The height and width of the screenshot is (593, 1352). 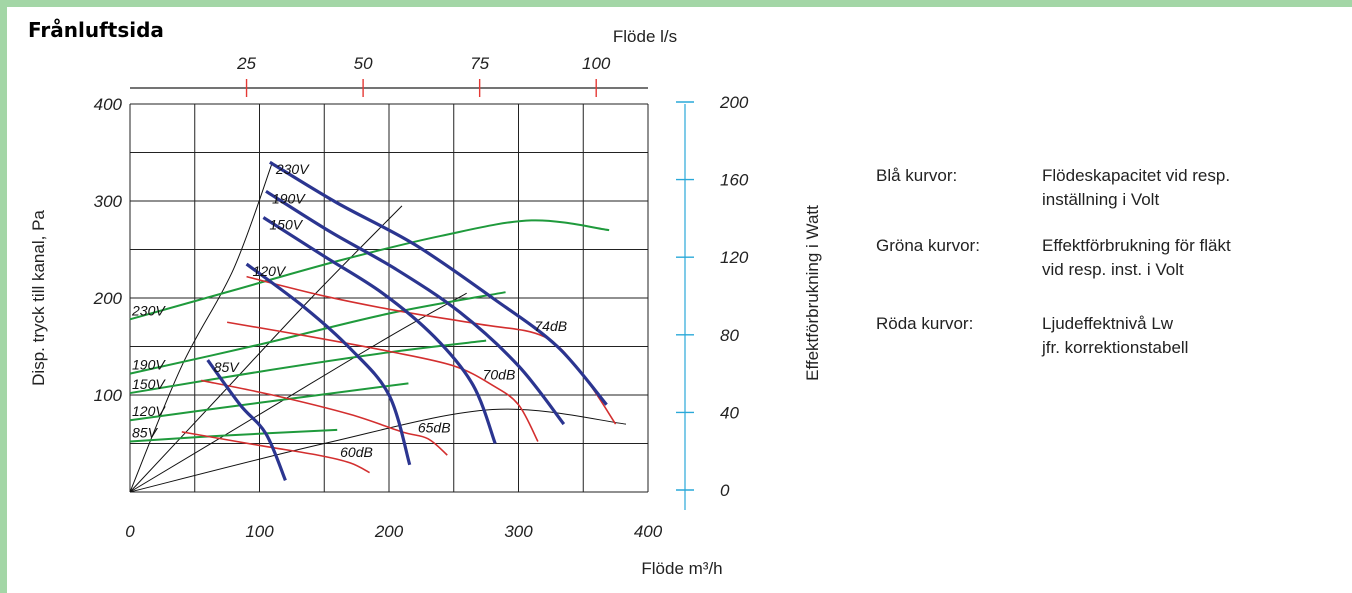 I want to click on power-curve-label: 85V, so click(x=145, y=433).